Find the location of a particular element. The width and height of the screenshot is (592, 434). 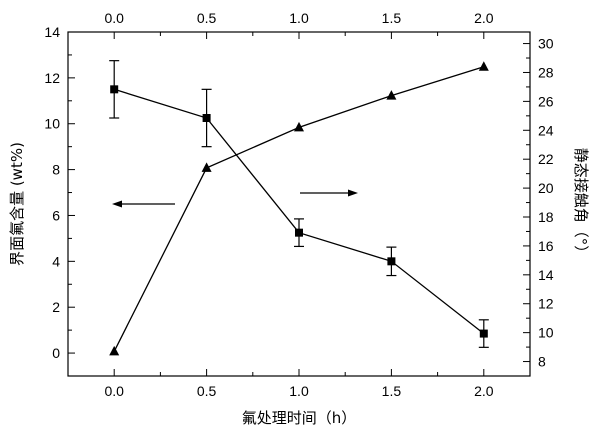

y-right-tick-label: 10 is located at coordinates (546, 333).